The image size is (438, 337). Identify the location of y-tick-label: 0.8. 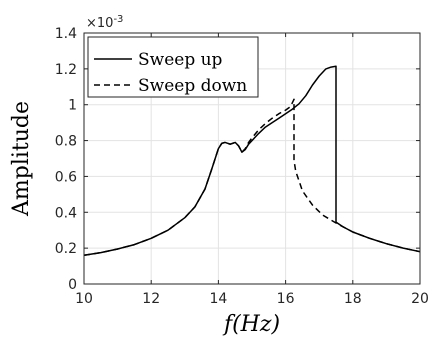
(66, 142).